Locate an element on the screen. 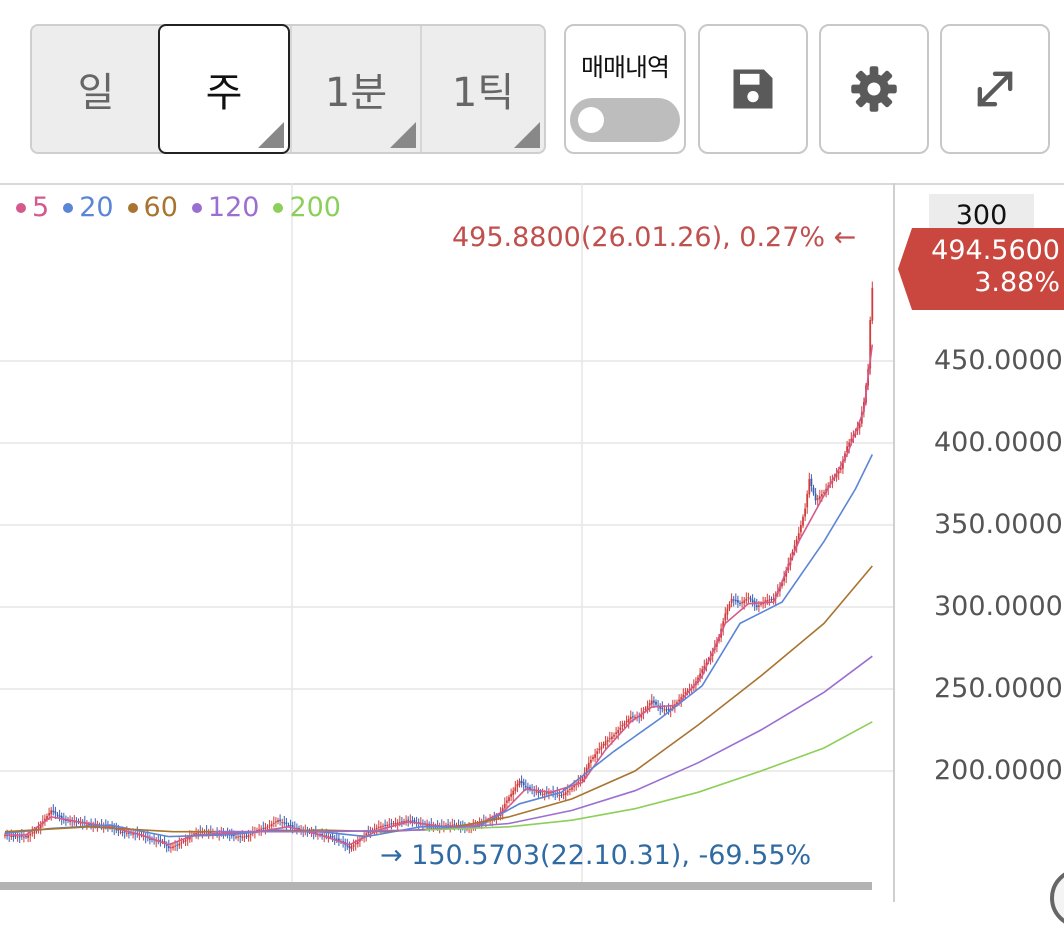 This screenshot has width=1064, height=928. toolbar-divider is located at coordinates (532, 184).